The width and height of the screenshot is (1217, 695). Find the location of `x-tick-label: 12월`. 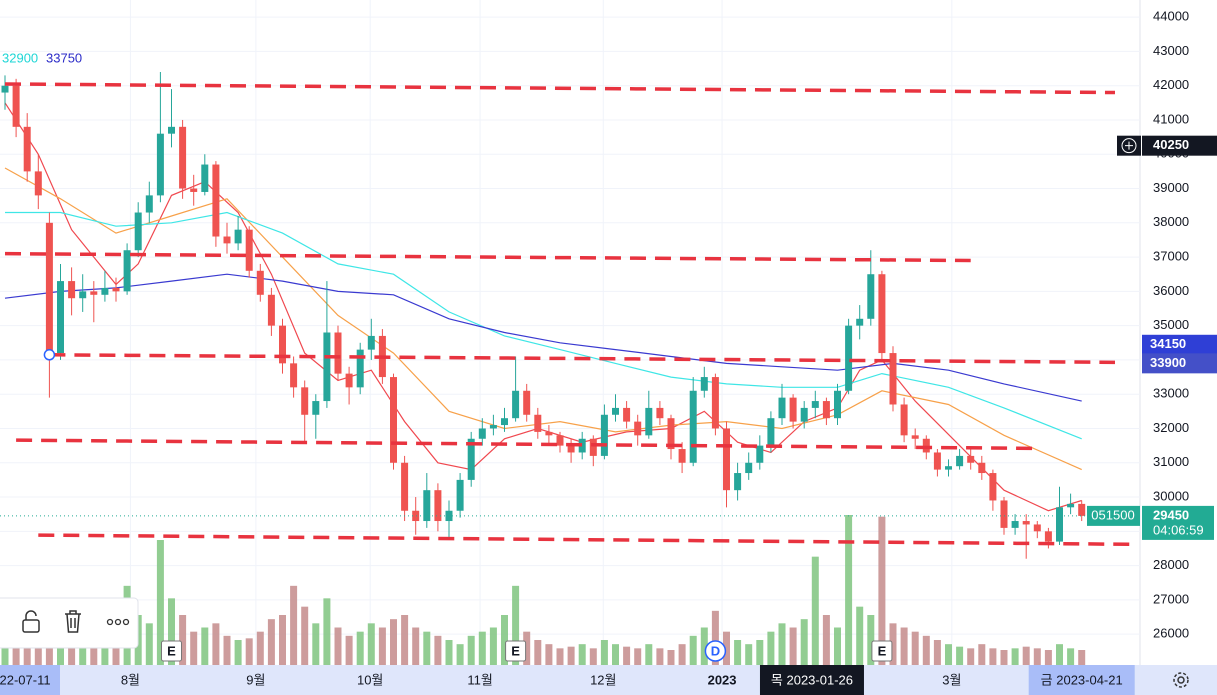

x-tick-label: 12월 is located at coordinates (603, 679).